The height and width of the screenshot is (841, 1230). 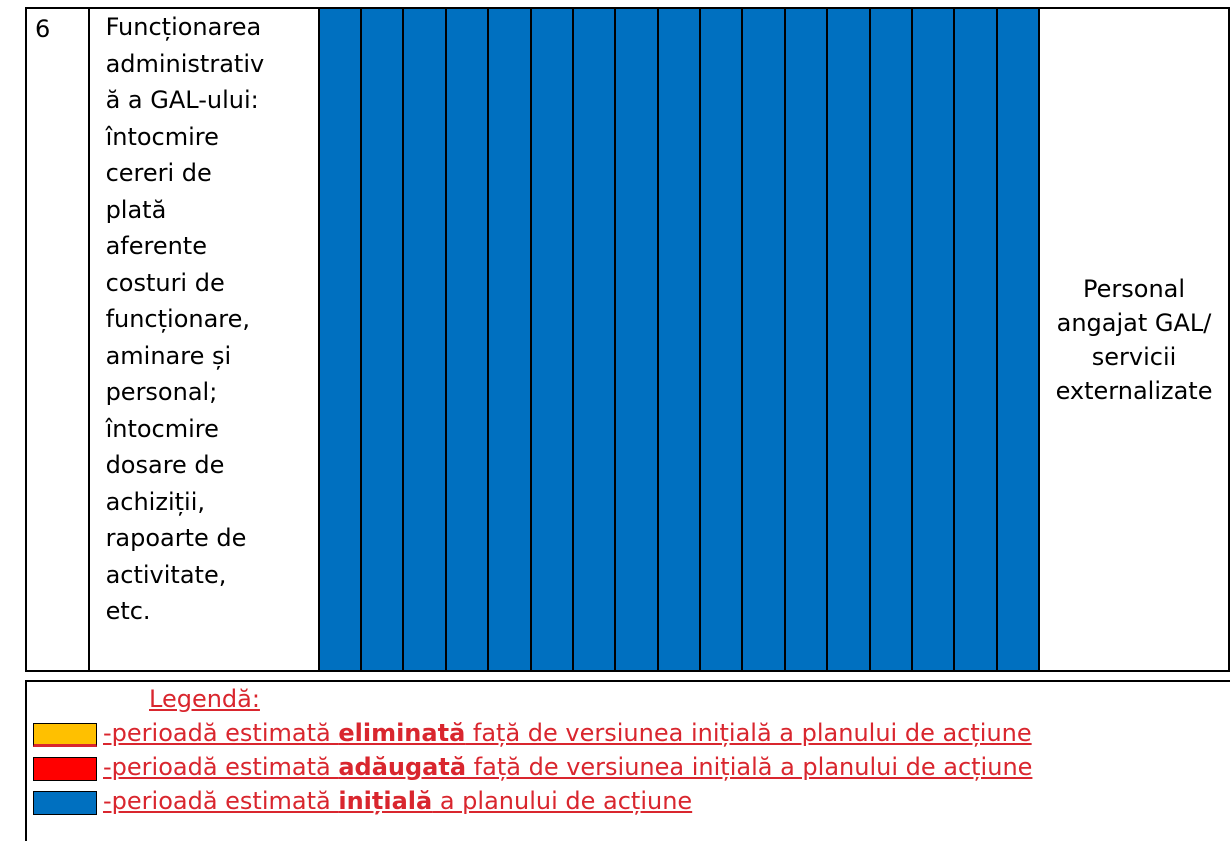 I want to click on text-line: etc., so click(x=128, y=611).